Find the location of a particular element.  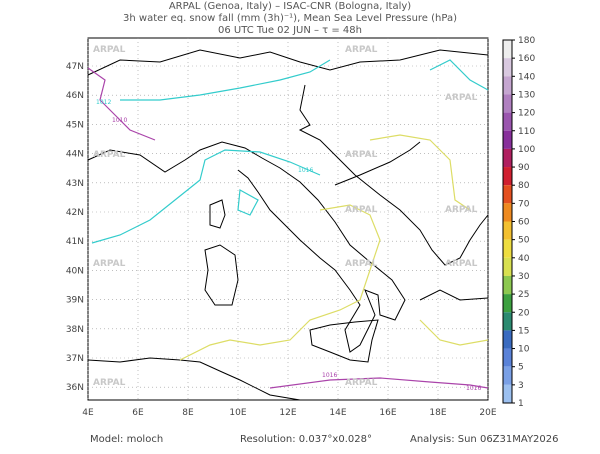

colorbar-label: 60 is located at coordinates (524, 223).